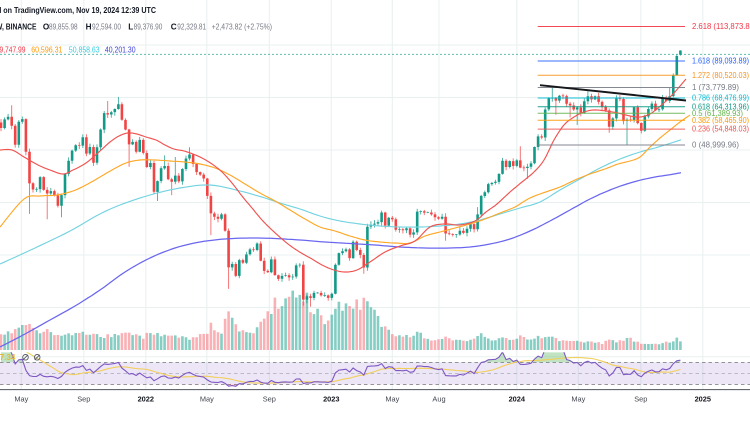 Image resolution: width=750 pixels, height=430 pixels. What do you see at coordinates (720, 106) in the screenshot?
I see `svg-text: 0.618 (64,313.96)` at bounding box center [720, 106].